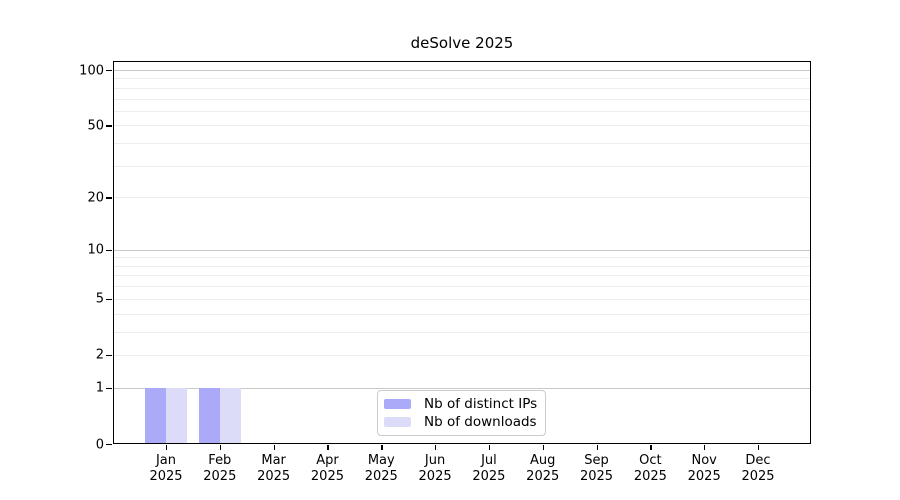  What do you see at coordinates (435, 468) in the screenshot?
I see `x-tick-label: Jun 2025` at bounding box center [435, 468].